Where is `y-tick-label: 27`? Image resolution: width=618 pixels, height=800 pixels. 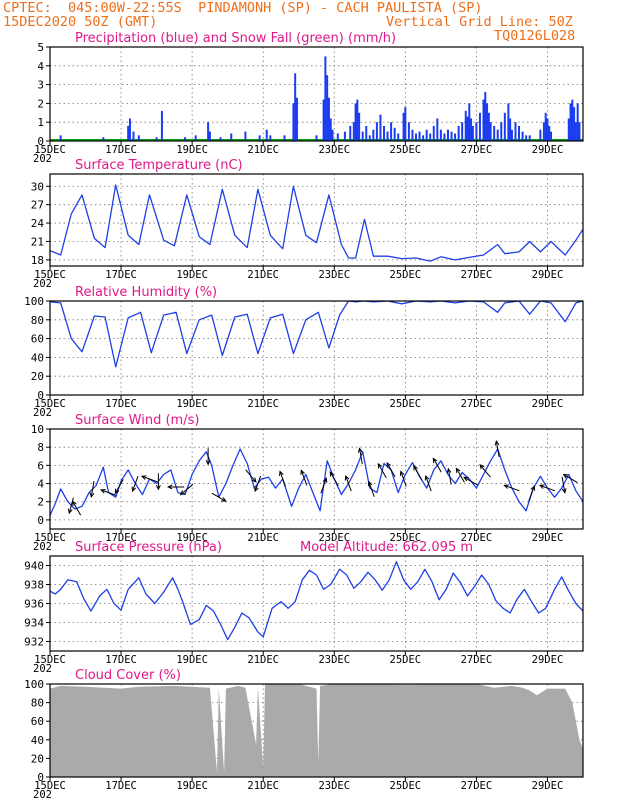
y-tick-label: 27 is located at coordinates (37, 205).